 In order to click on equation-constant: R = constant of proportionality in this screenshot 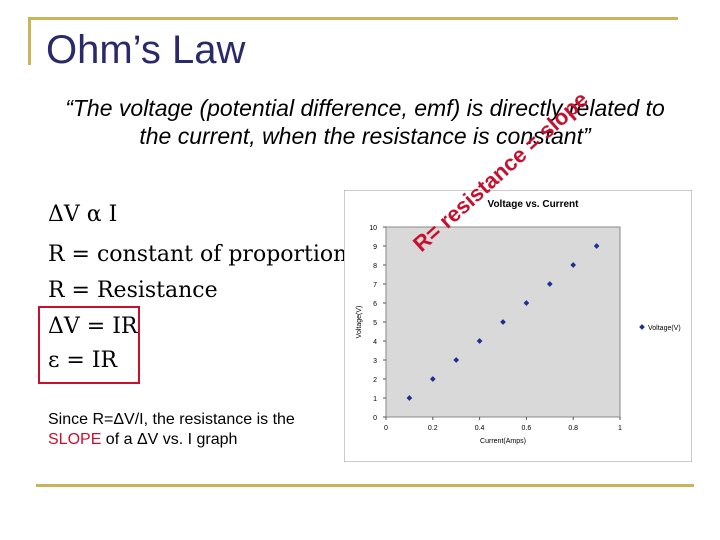, I will do `click(222, 254)`.